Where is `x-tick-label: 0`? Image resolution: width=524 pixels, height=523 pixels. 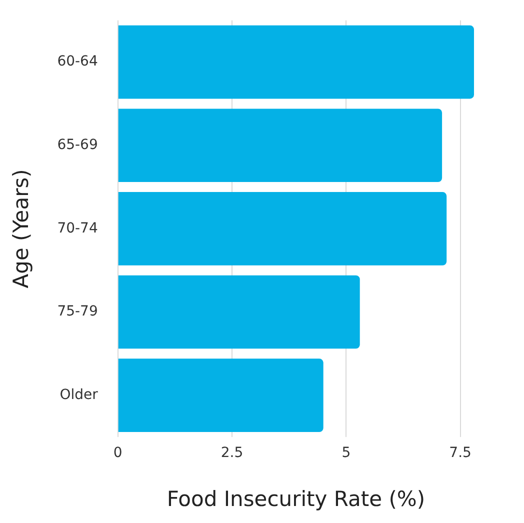
x-tick-label: 0 is located at coordinates (117, 453).